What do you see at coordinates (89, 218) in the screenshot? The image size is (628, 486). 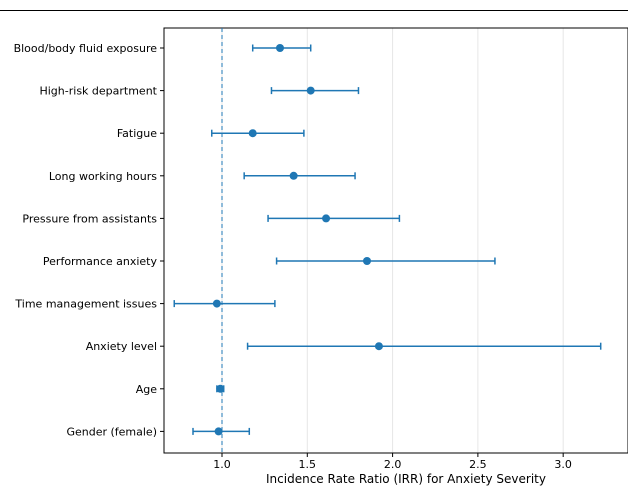 I see `y-tick-label: Pressure from assistants` at bounding box center [89, 218].